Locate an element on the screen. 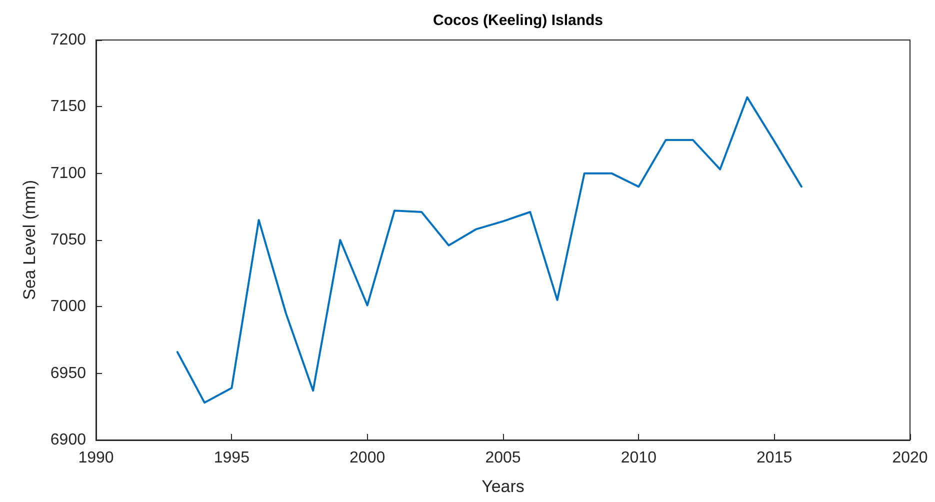 Image resolution: width=935 pixels, height=502 pixels. x-tick-label: 1995 is located at coordinates (232, 458).